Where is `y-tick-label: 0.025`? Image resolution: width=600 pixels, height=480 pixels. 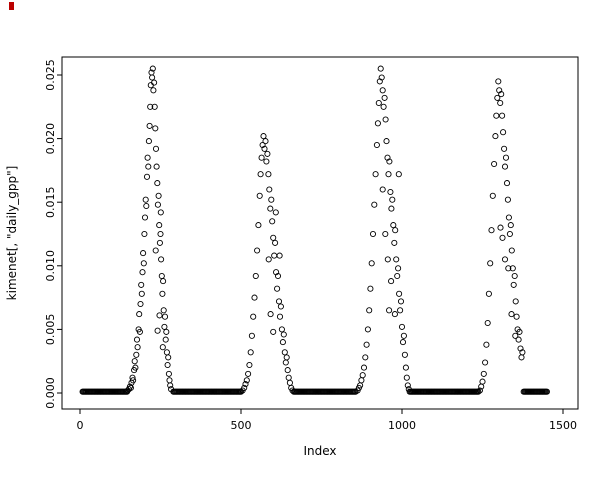
y-tick-label: 0.025 is located at coordinates (50, 75).